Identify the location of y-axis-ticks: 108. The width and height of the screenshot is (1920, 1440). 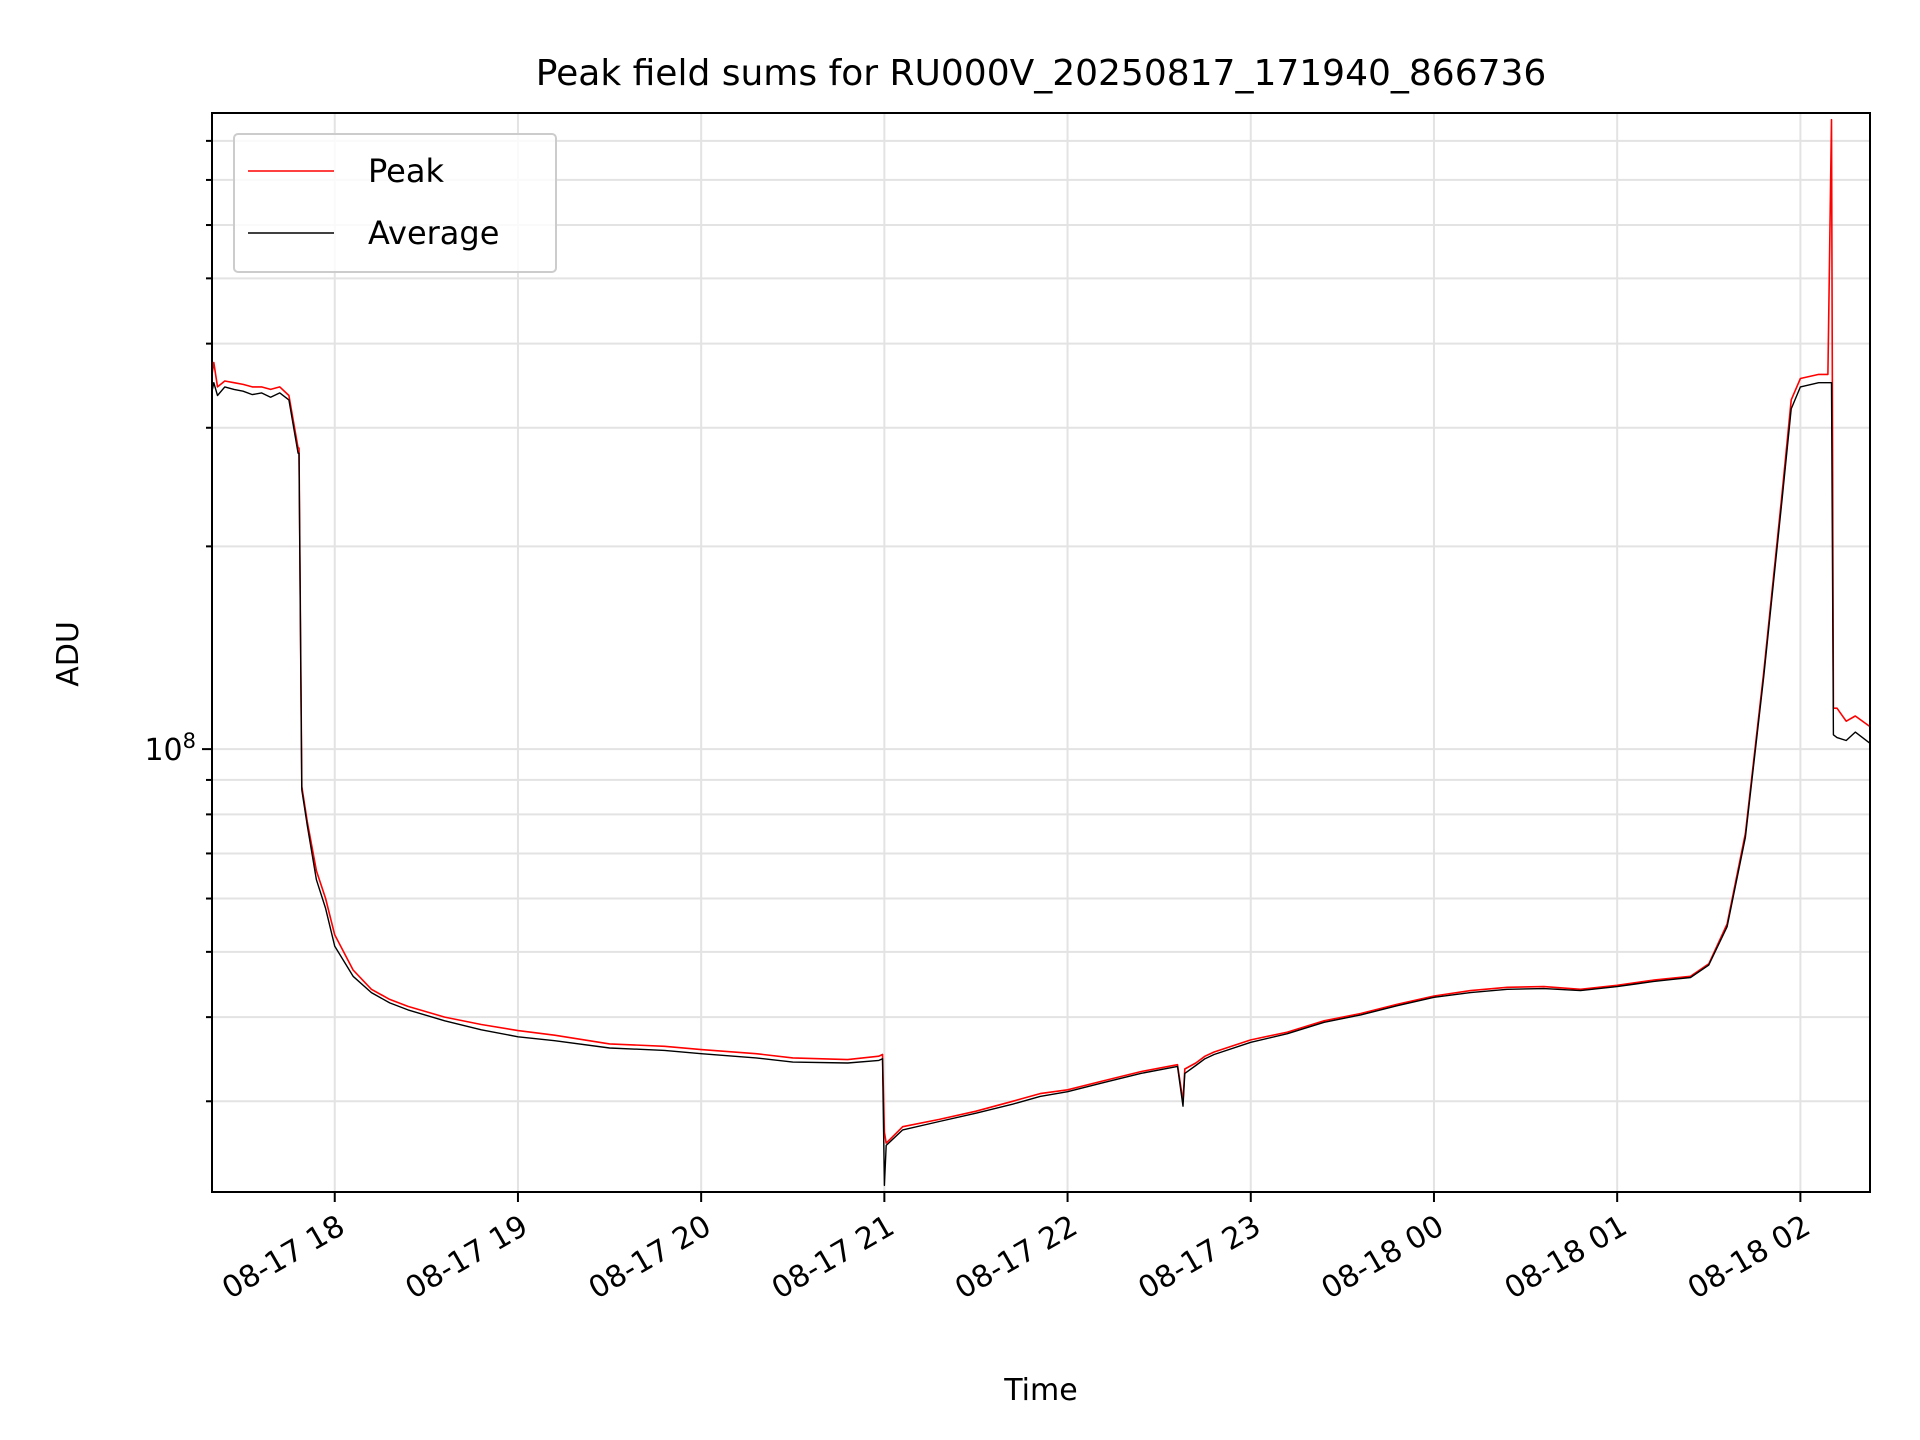
(178, 621).